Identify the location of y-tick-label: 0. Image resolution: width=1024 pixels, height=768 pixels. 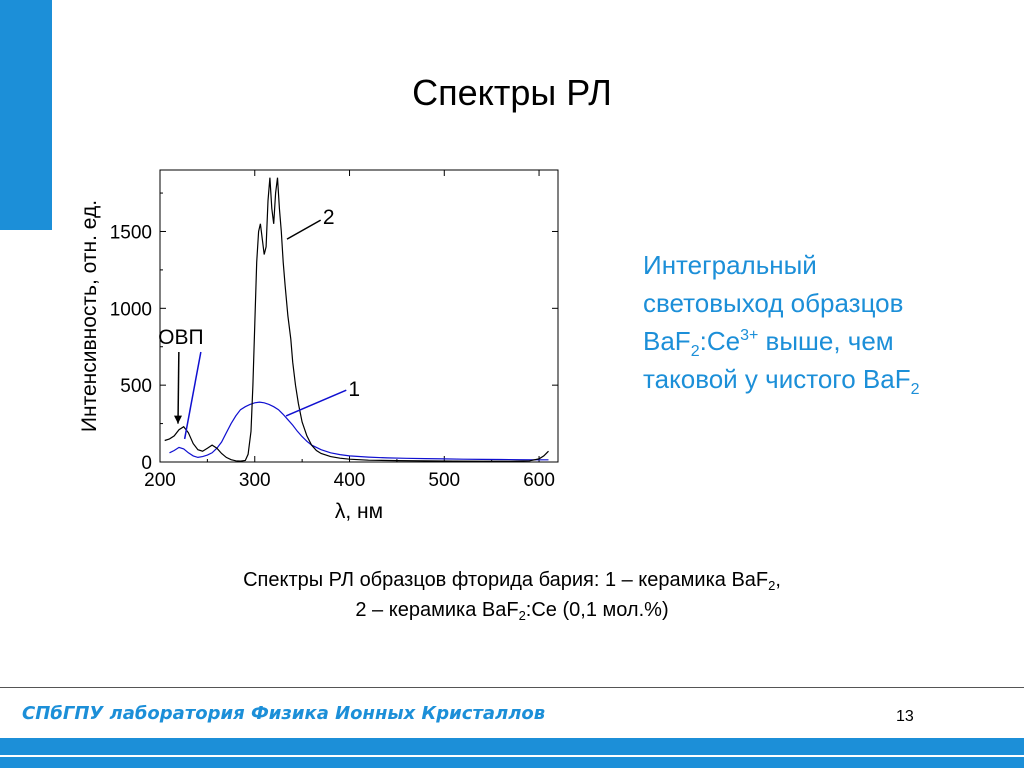
(146, 463).